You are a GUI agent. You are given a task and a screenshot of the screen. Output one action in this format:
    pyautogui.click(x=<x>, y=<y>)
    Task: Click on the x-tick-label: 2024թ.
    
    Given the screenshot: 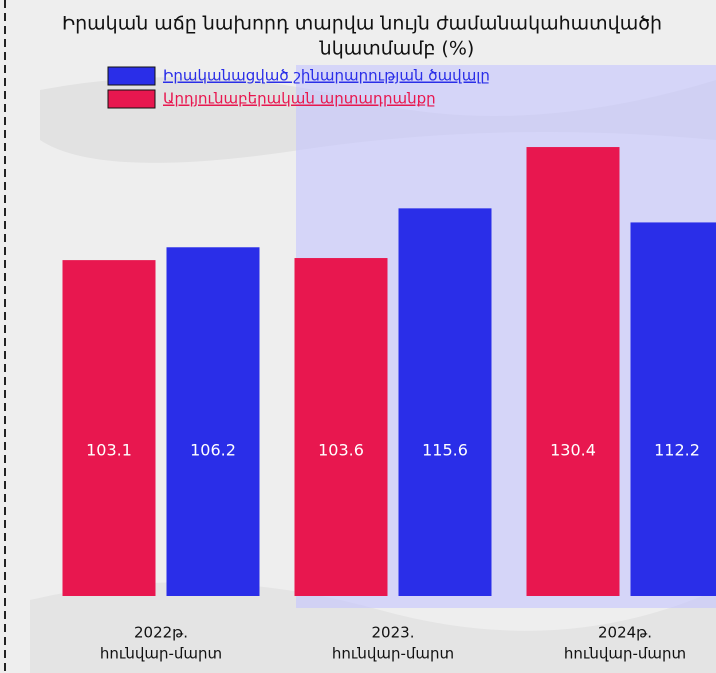 What is the action you would take?
    pyautogui.click(x=625, y=633)
    